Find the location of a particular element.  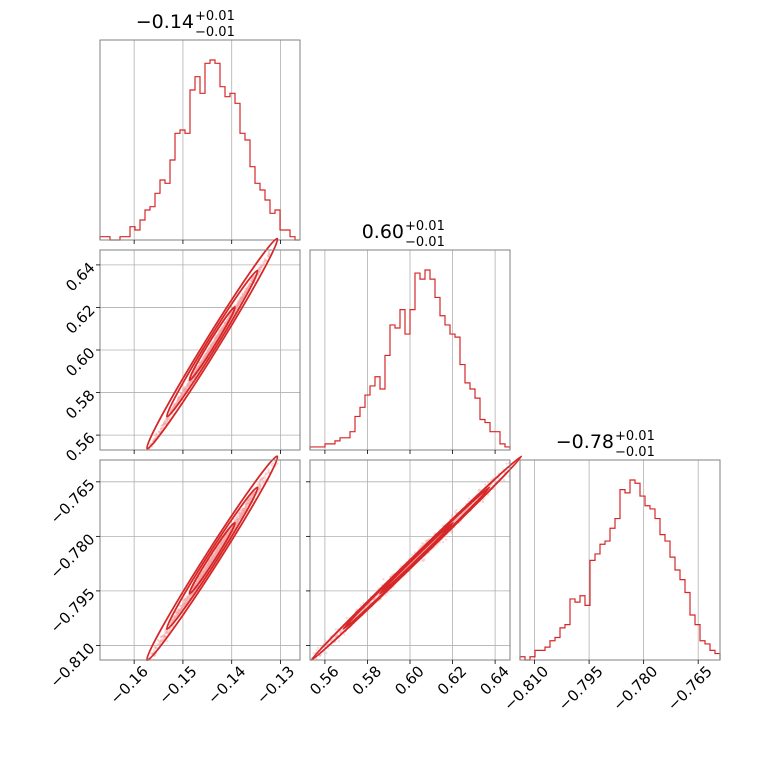

y-tick-label: −0.780 is located at coordinates (73, 556).